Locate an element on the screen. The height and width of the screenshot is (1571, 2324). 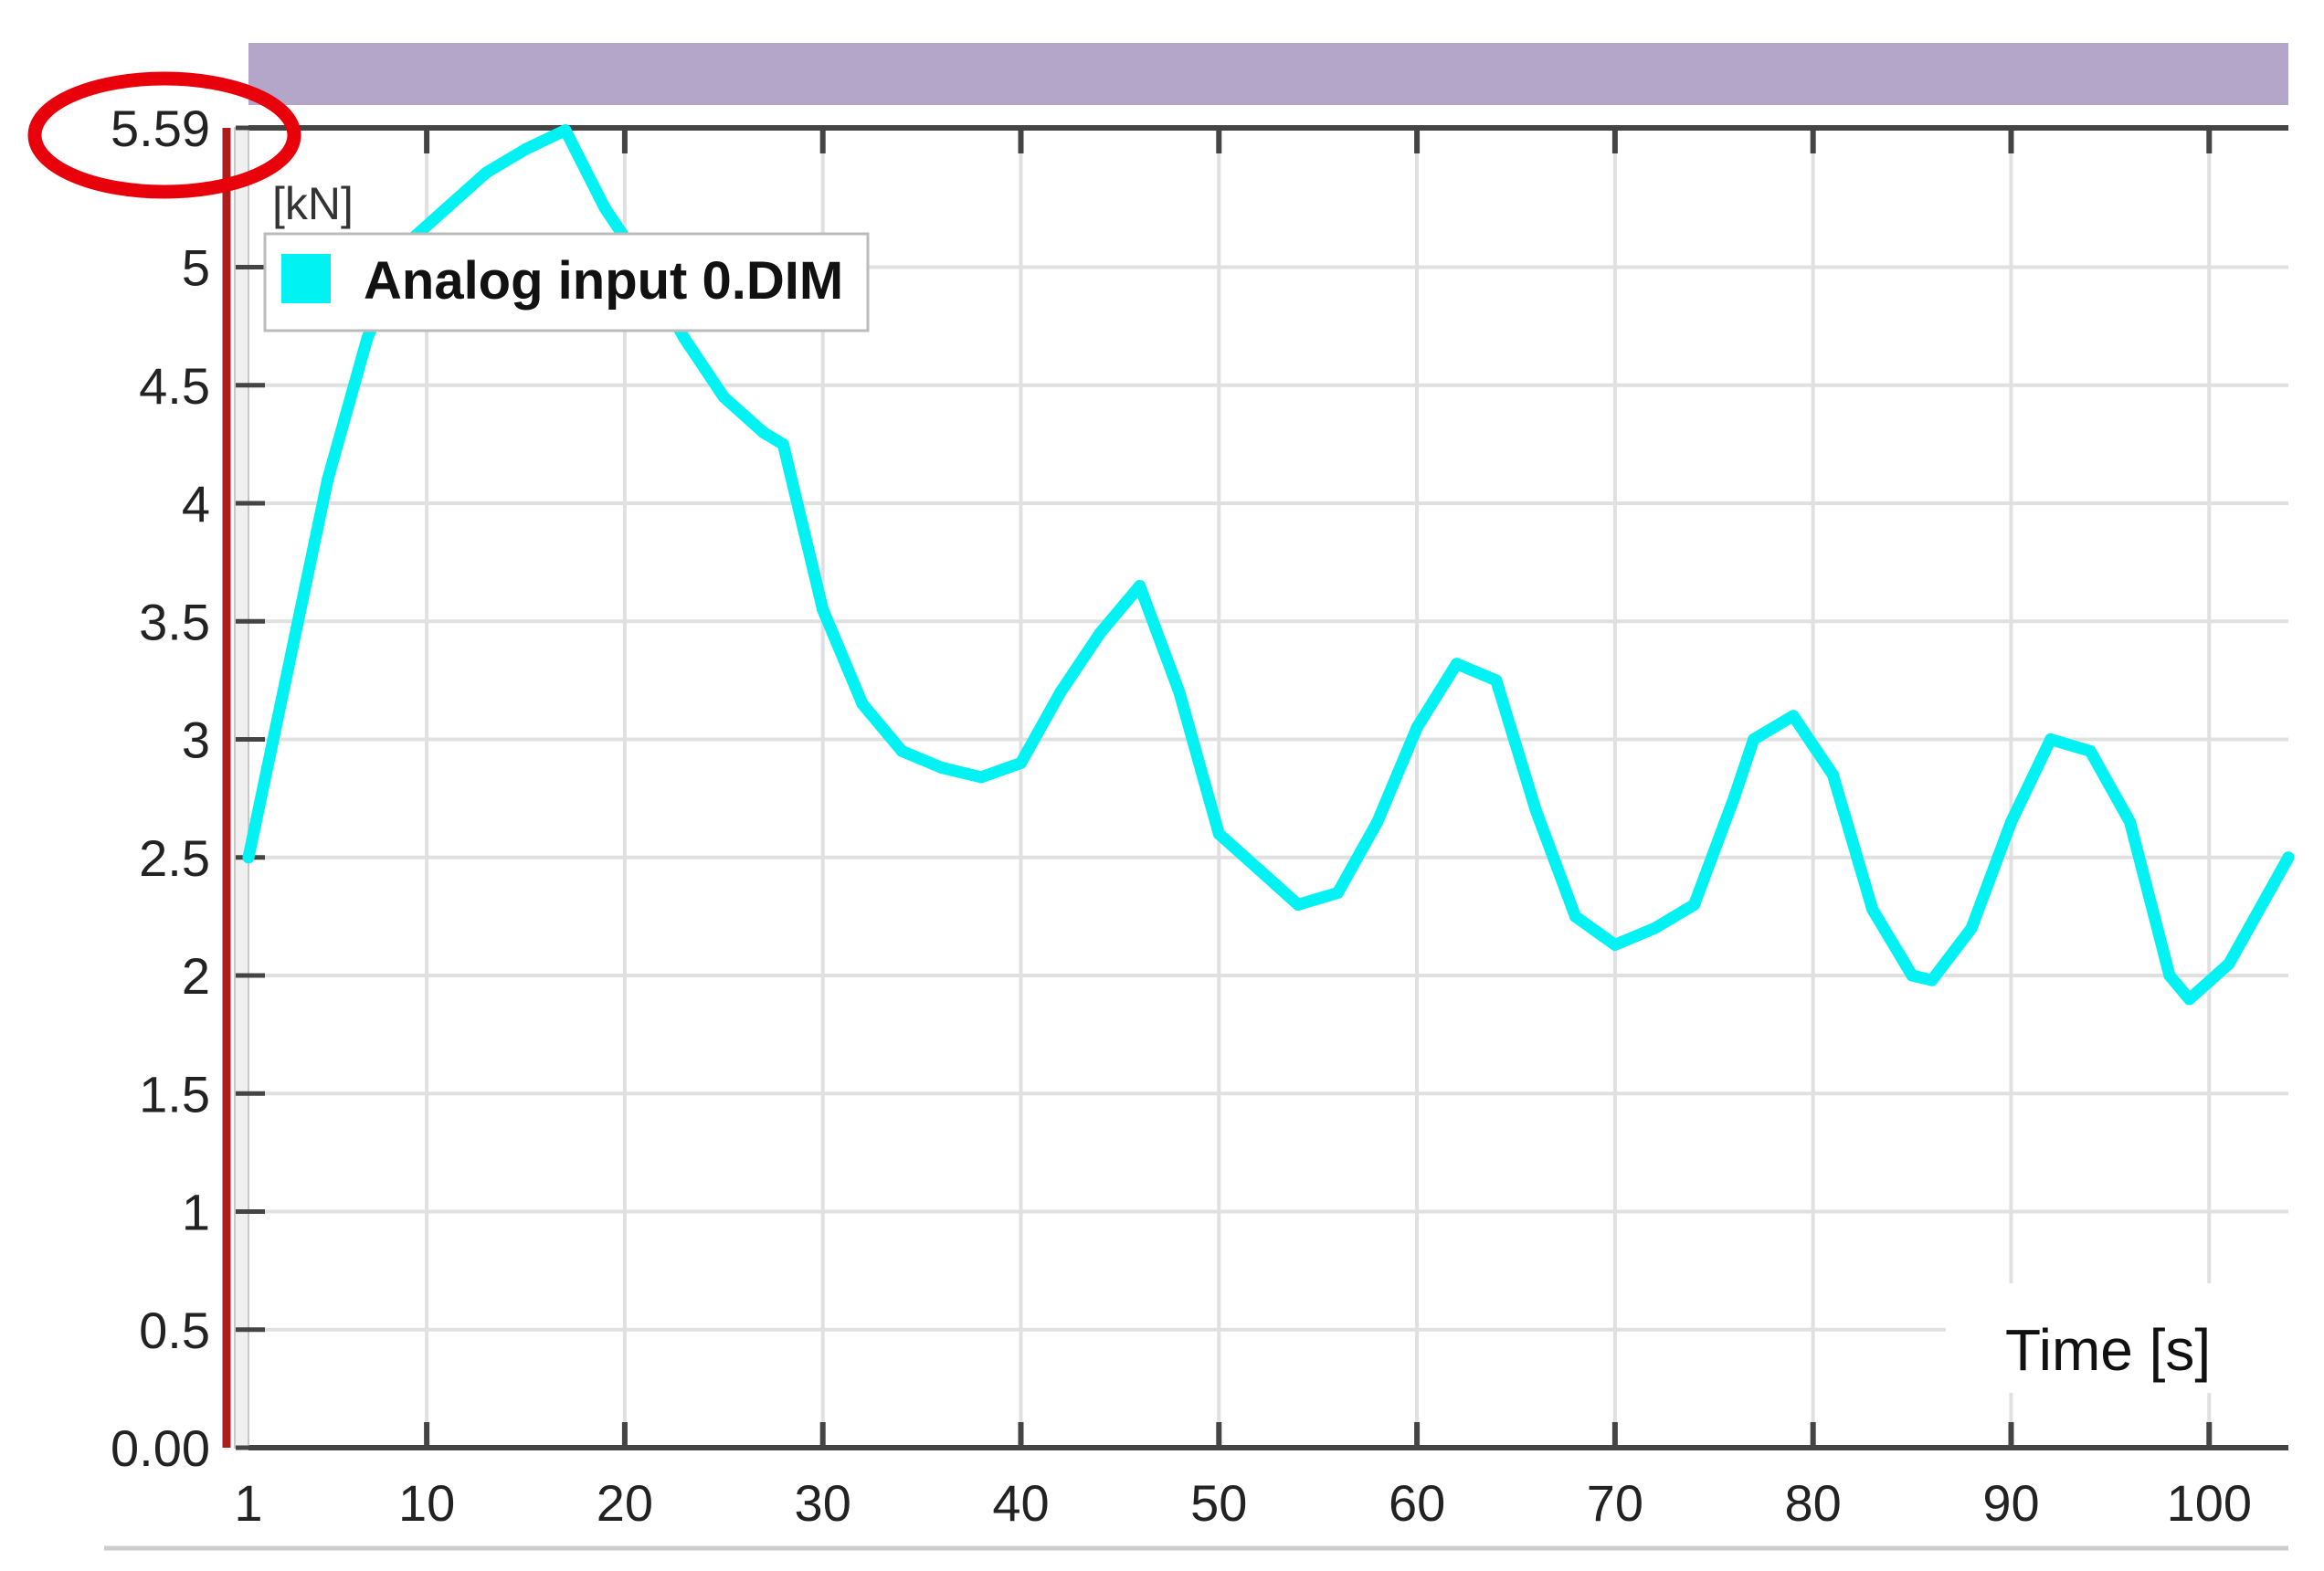
x-tick-label: 30 is located at coordinates (823, 1503).